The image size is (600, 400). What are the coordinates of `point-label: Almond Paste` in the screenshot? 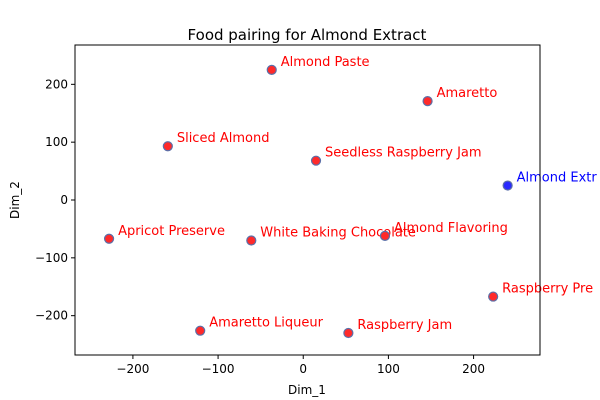 It's located at (325, 62).